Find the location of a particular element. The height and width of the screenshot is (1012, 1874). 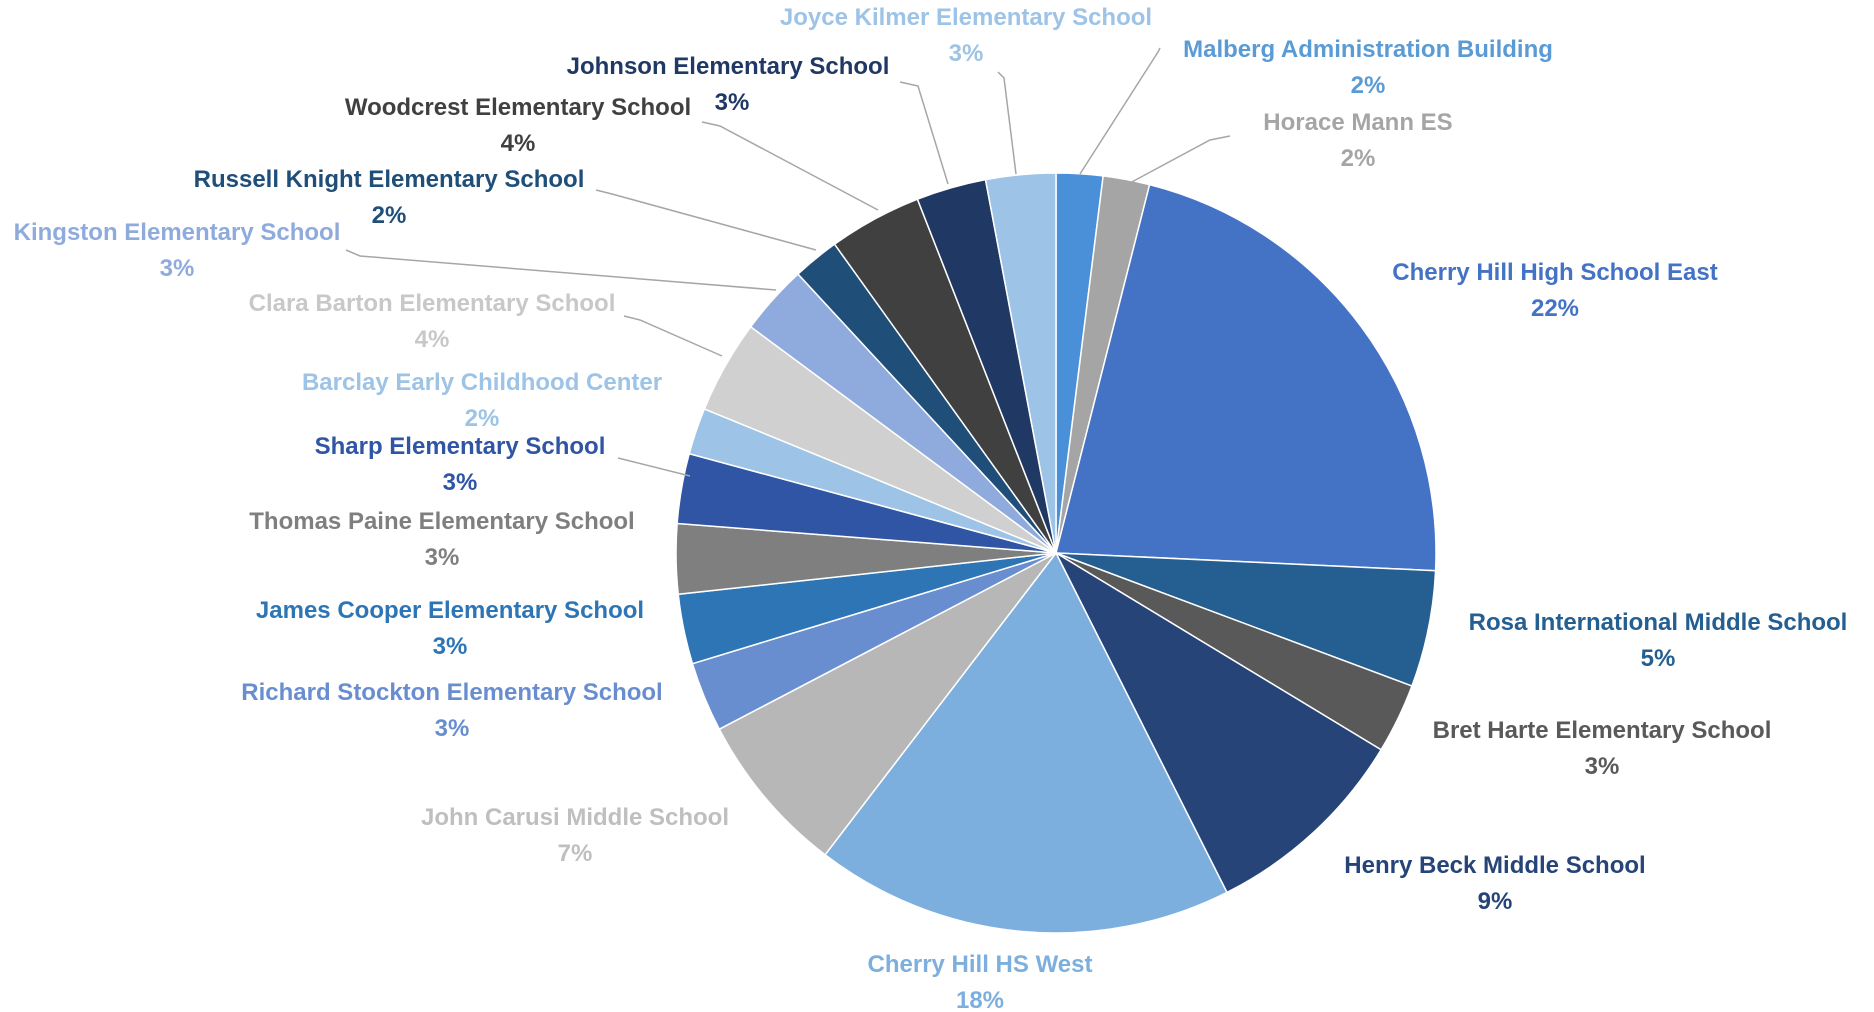

slice-label-cherry-hill-high-school-east: Cherry Hill High School East is located at coordinates (1554, 272).